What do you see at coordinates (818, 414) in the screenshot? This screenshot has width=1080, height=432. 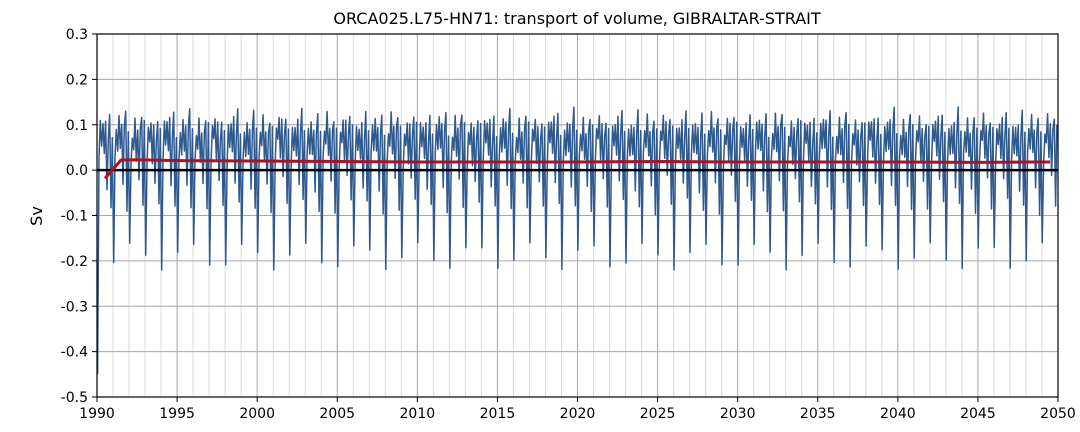 I see `x-tick-label: 2035` at bounding box center [818, 414].